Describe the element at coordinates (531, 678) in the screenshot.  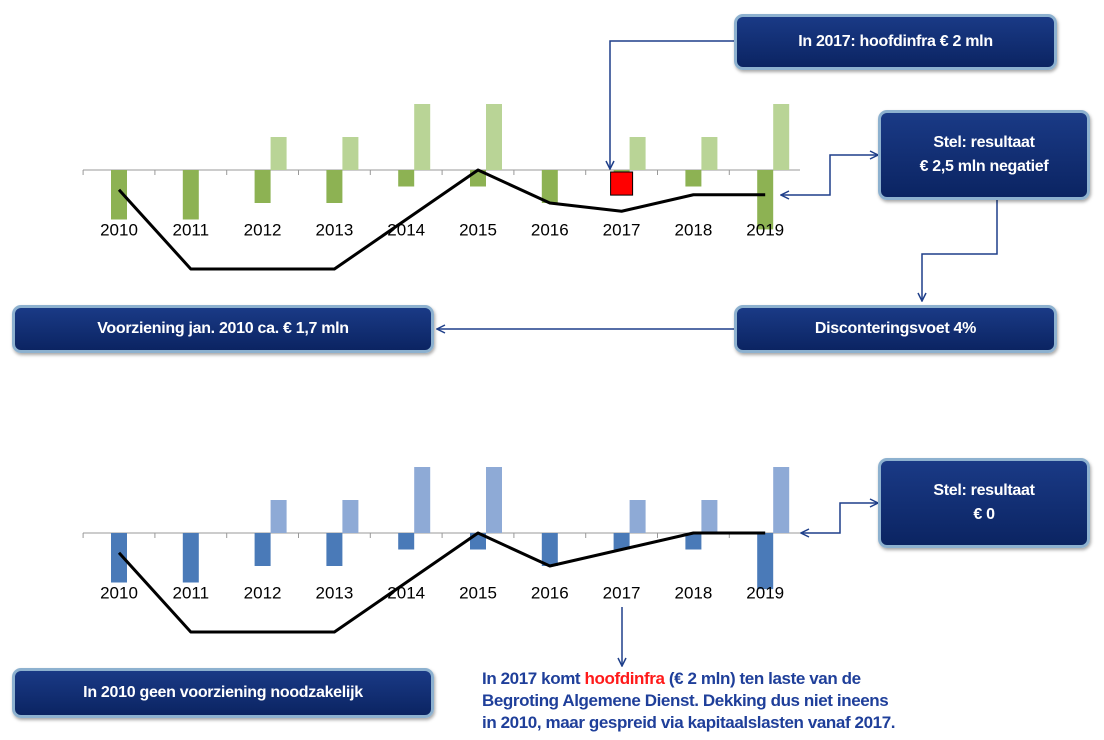
I see `note-text: In 2017 komt` at that location.